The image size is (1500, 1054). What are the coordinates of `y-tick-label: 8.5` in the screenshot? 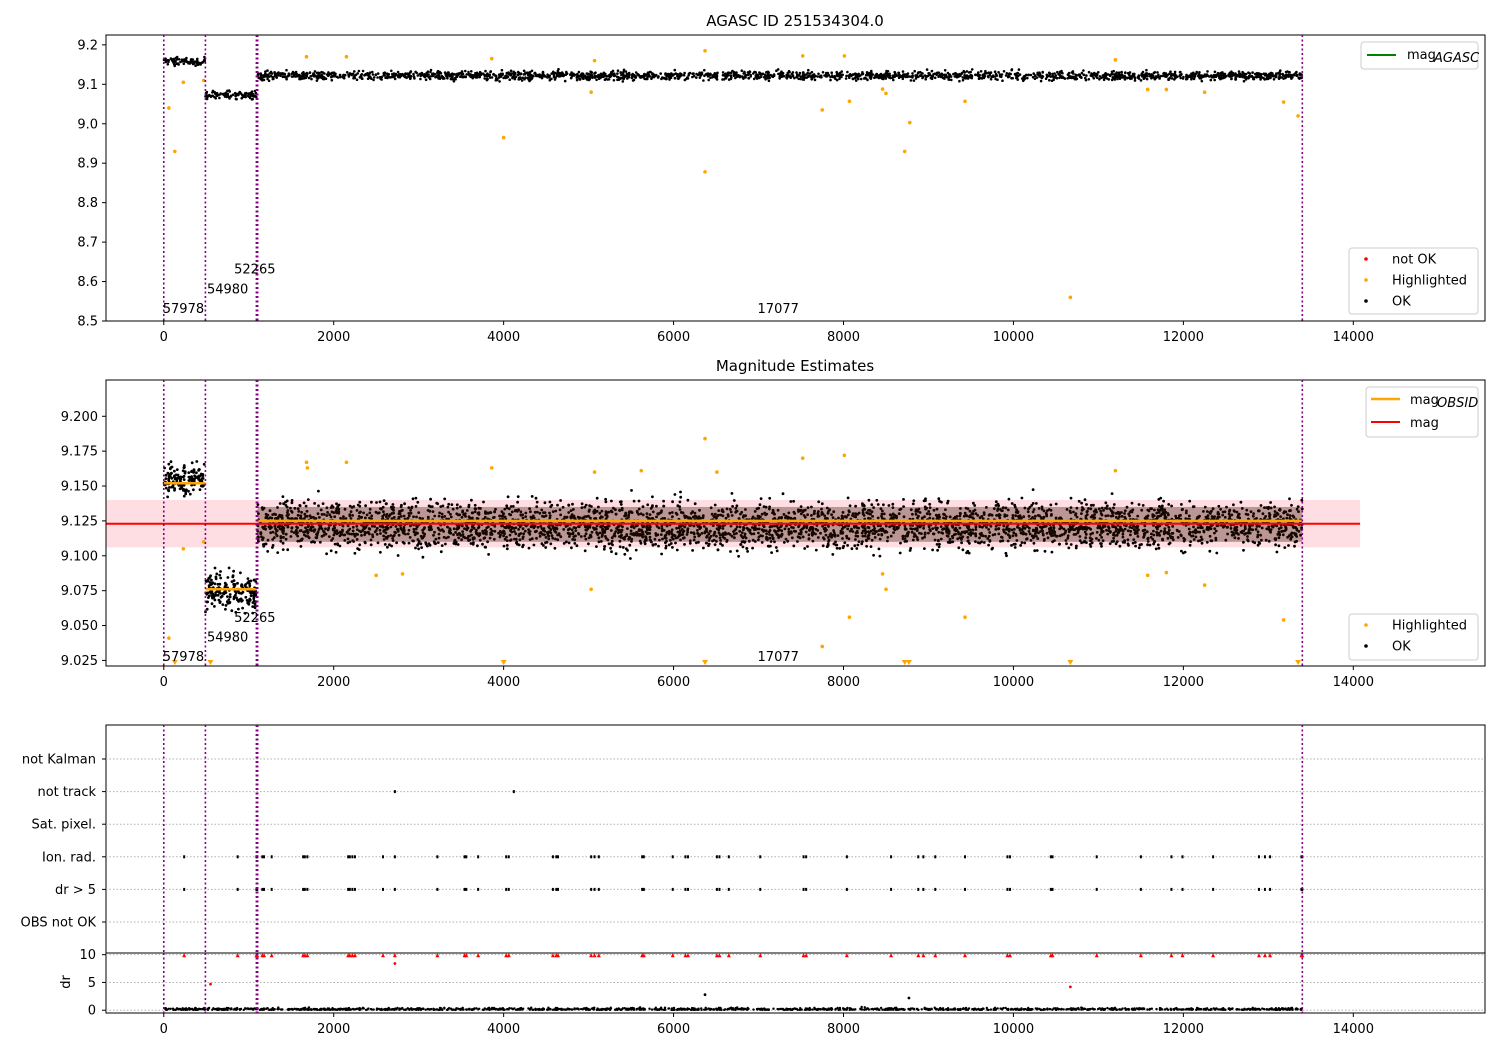 It's located at (87, 322).